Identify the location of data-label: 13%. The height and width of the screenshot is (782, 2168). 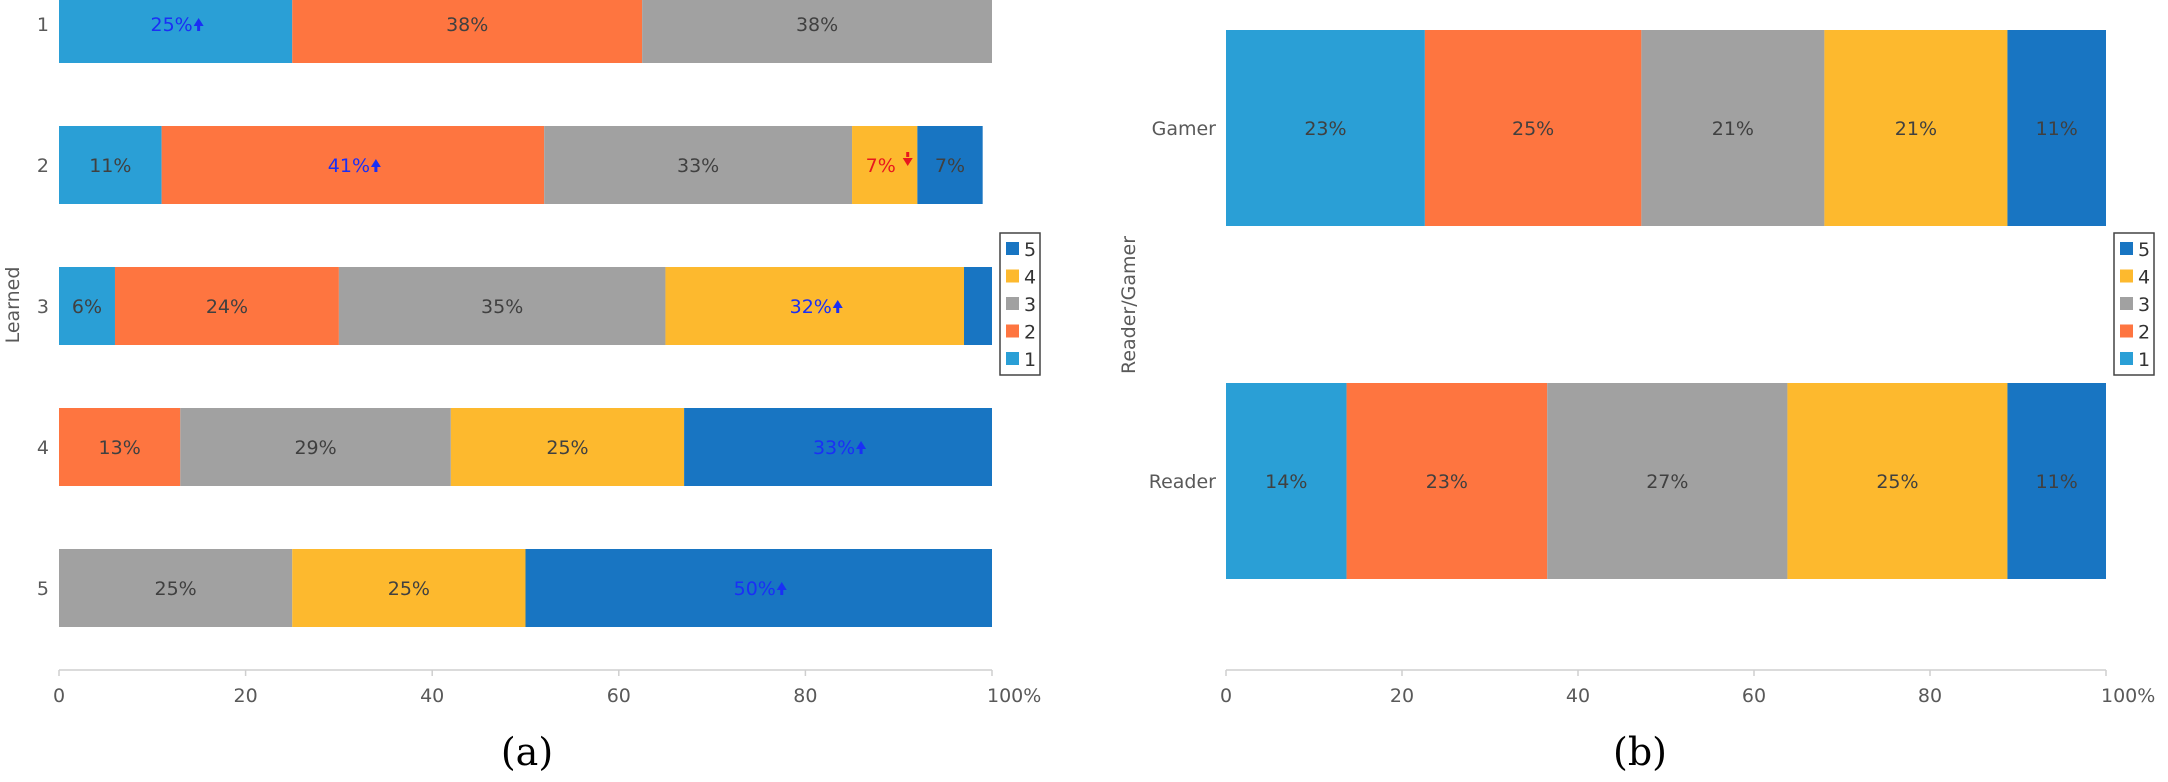
(120, 448).